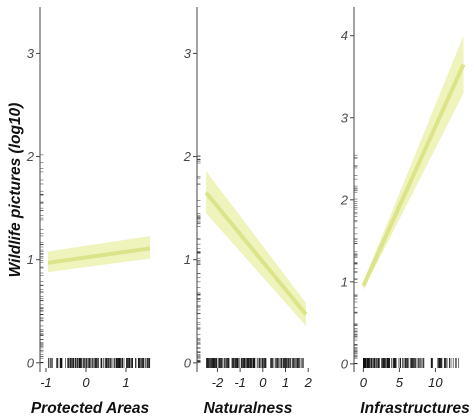 This screenshot has height=418, width=474. Describe the element at coordinates (248, 408) in the screenshot. I see `x-axis-title: Naturalness` at that location.